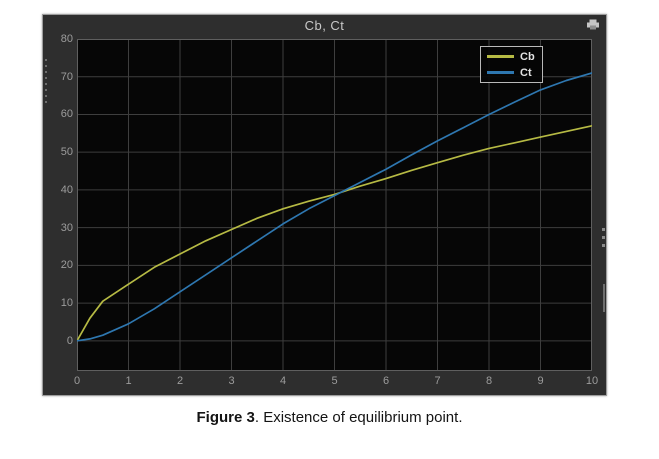 This screenshot has height=459, width=659. What do you see at coordinates (66, 265) in the screenshot?
I see `y-tick-label: 20` at bounding box center [66, 265].